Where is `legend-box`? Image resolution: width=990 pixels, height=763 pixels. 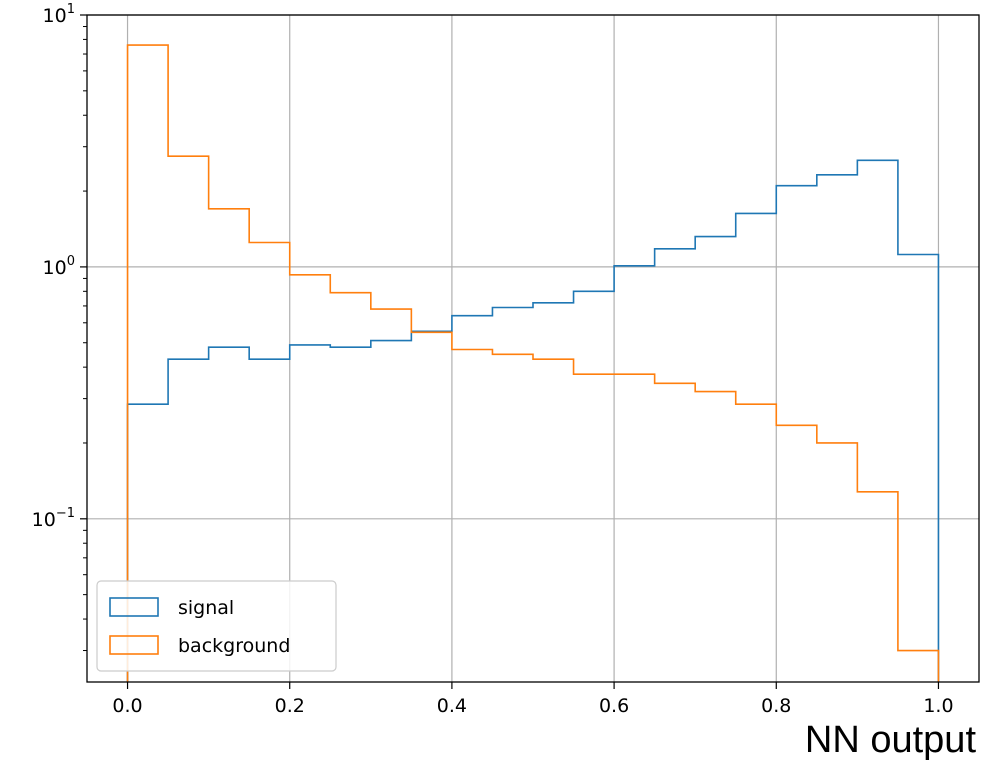 legend-box is located at coordinates (216, 626).